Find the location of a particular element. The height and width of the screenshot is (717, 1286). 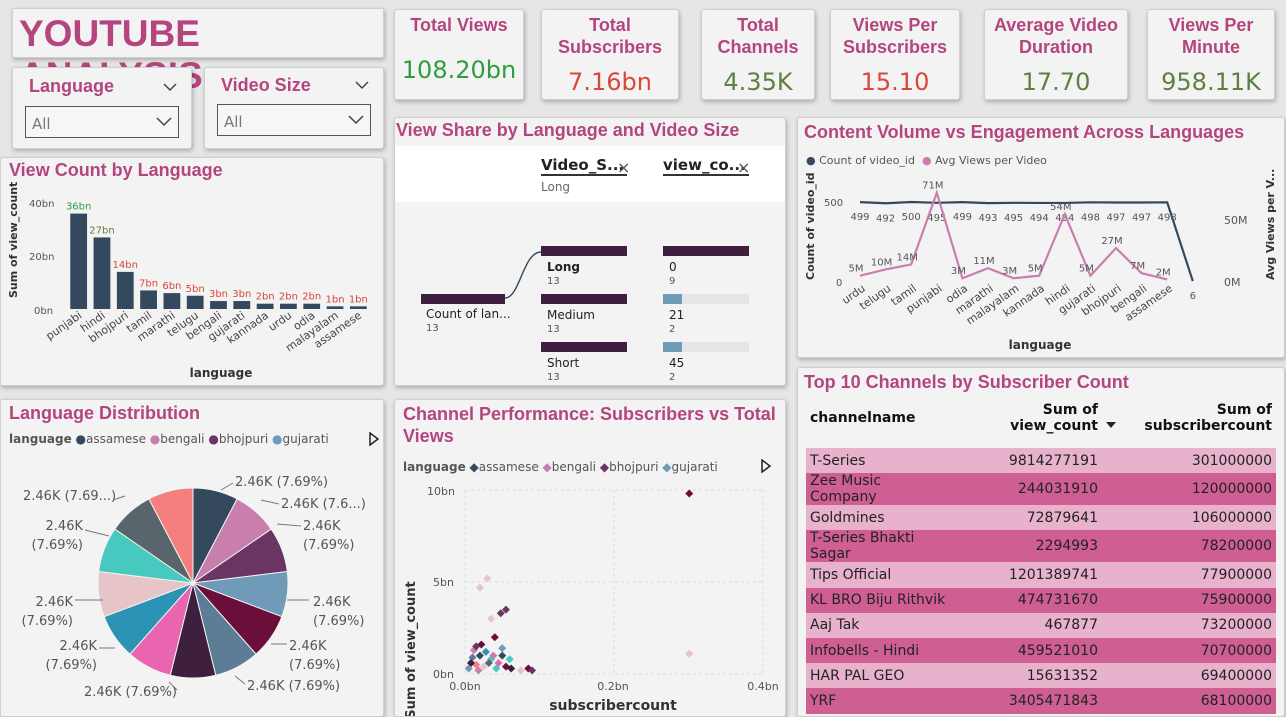

table-row: T-Series 9814277191 301000000 is located at coordinates (1041, 461).